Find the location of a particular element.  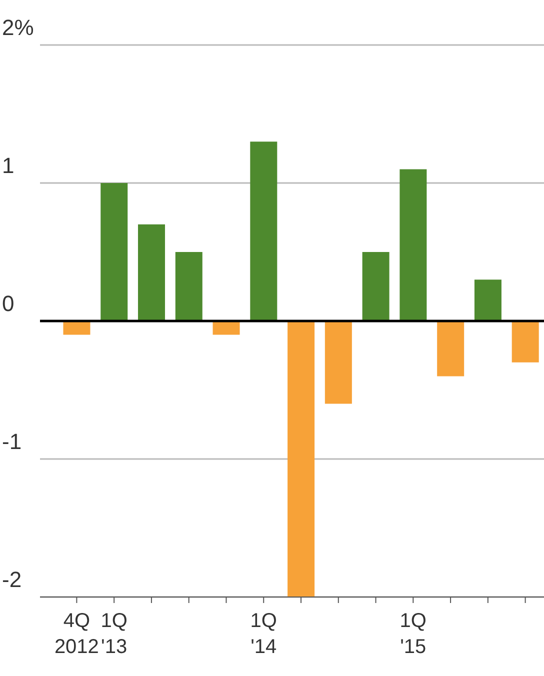

y-tick-label: 2% is located at coordinates (18, 27).